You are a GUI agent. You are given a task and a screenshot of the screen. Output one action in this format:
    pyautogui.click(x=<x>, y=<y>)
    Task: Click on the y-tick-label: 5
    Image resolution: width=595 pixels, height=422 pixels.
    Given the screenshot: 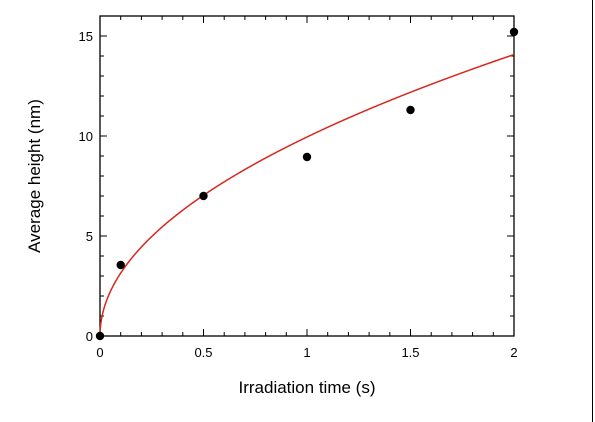 What is the action you would take?
    pyautogui.click(x=89, y=236)
    